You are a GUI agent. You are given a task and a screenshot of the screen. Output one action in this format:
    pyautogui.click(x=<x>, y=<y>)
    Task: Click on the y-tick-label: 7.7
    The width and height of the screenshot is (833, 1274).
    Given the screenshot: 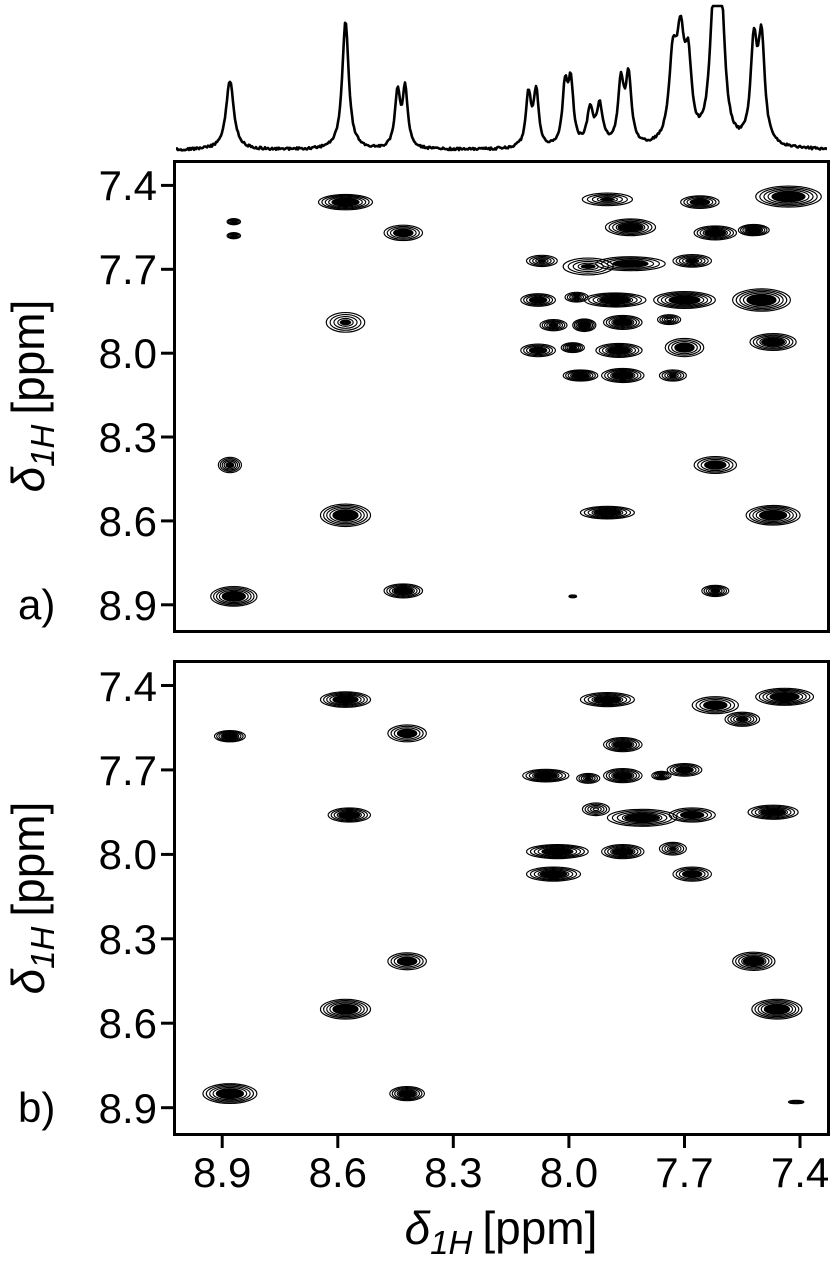 What is the action you would take?
    pyautogui.click(x=127, y=270)
    